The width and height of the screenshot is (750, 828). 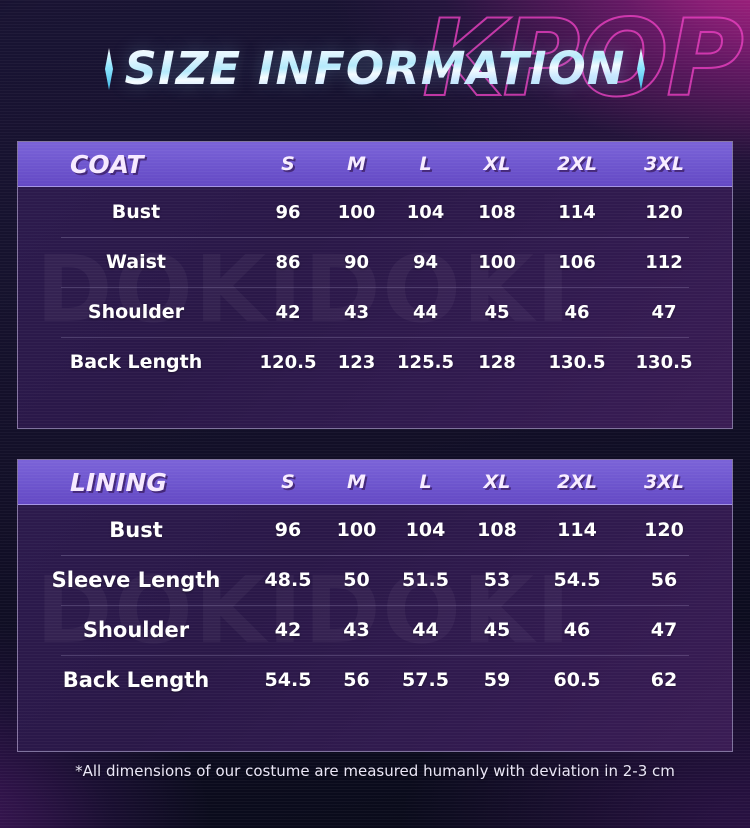 What do you see at coordinates (135, 262) in the screenshot?
I see `row-label: Waist` at bounding box center [135, 262].